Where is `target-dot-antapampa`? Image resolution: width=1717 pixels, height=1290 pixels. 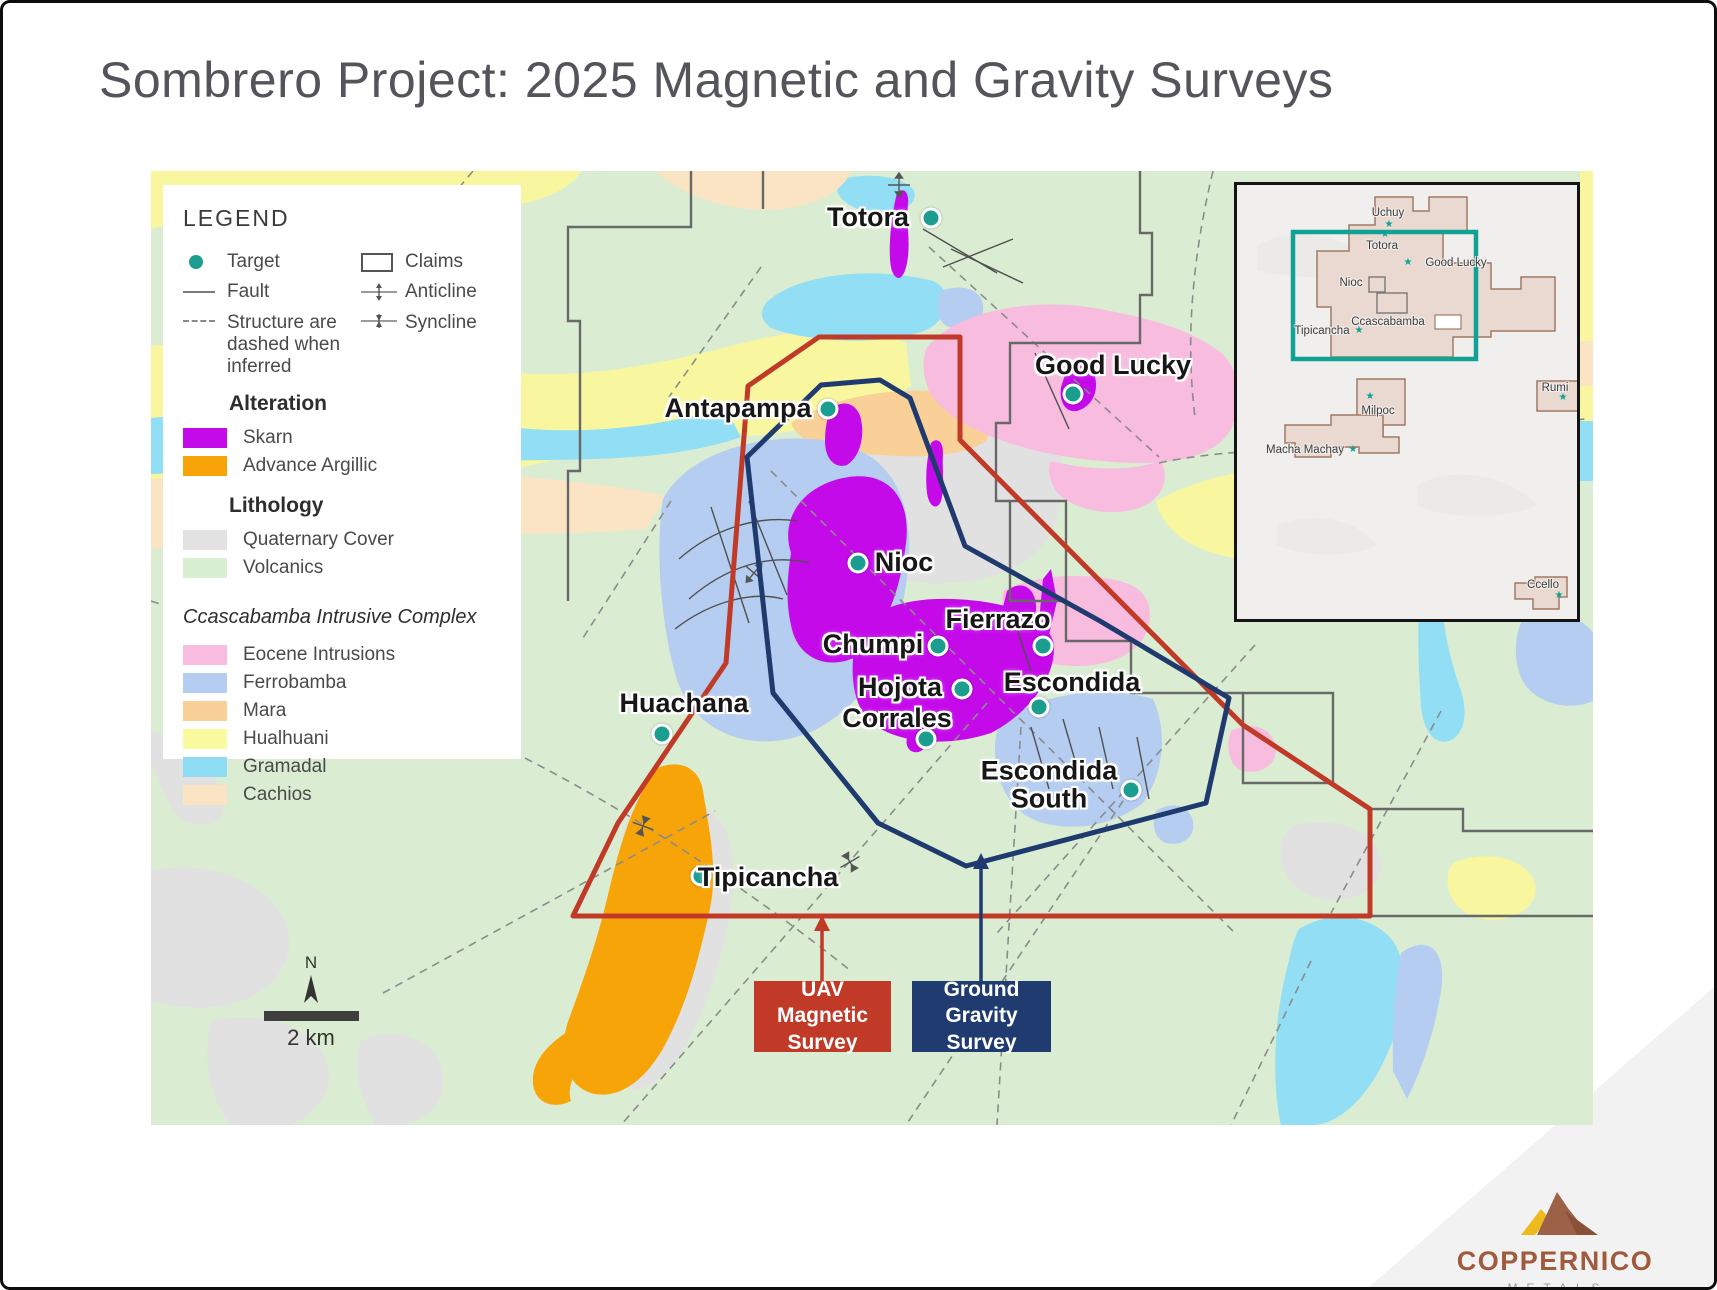
target-dot-antapampa is located at coordinates (828, 409).